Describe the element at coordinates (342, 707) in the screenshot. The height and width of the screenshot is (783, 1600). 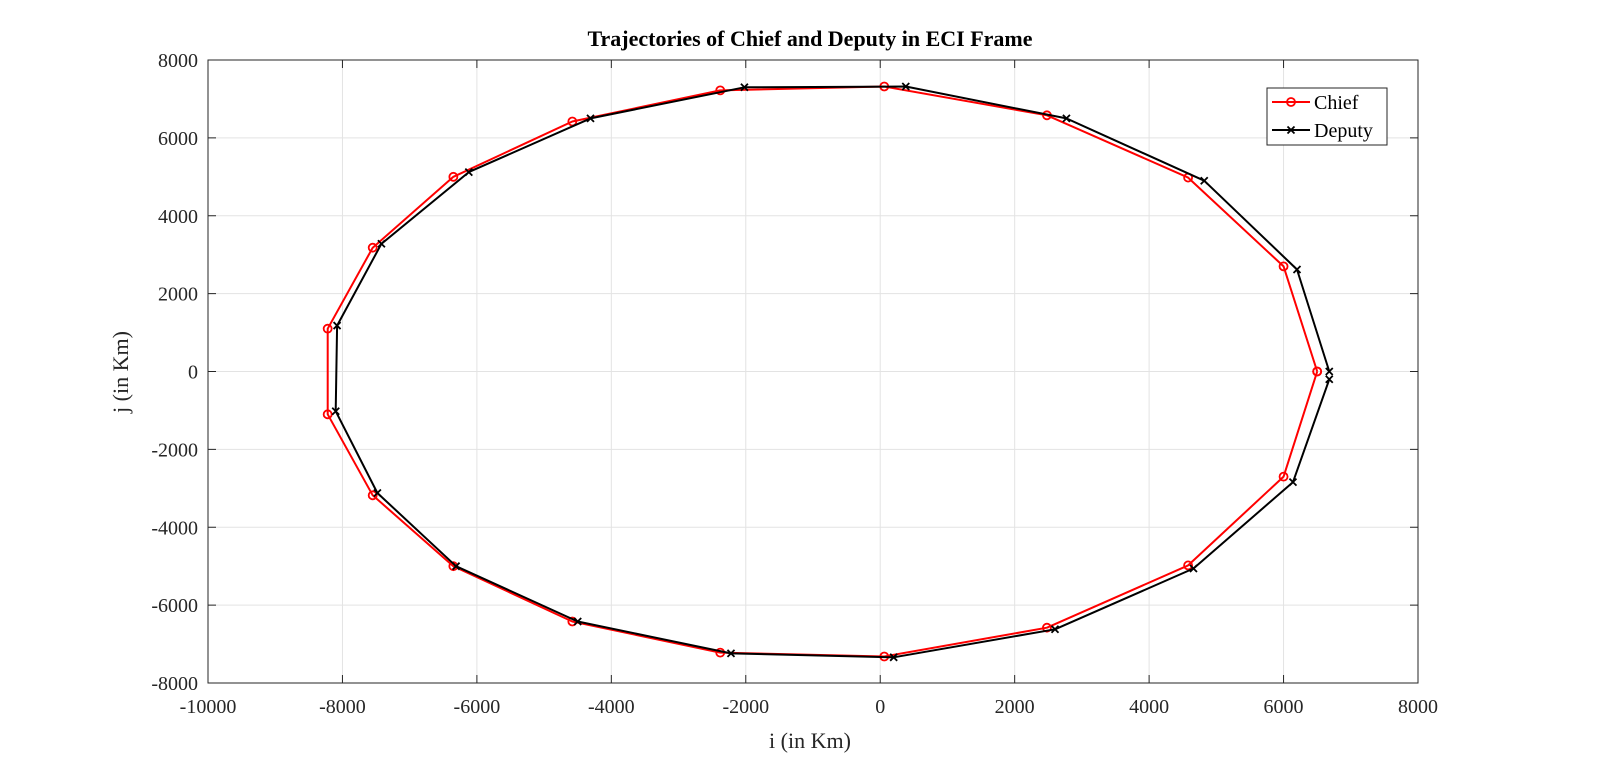
I see `x-tick-label: -8000` at that location.